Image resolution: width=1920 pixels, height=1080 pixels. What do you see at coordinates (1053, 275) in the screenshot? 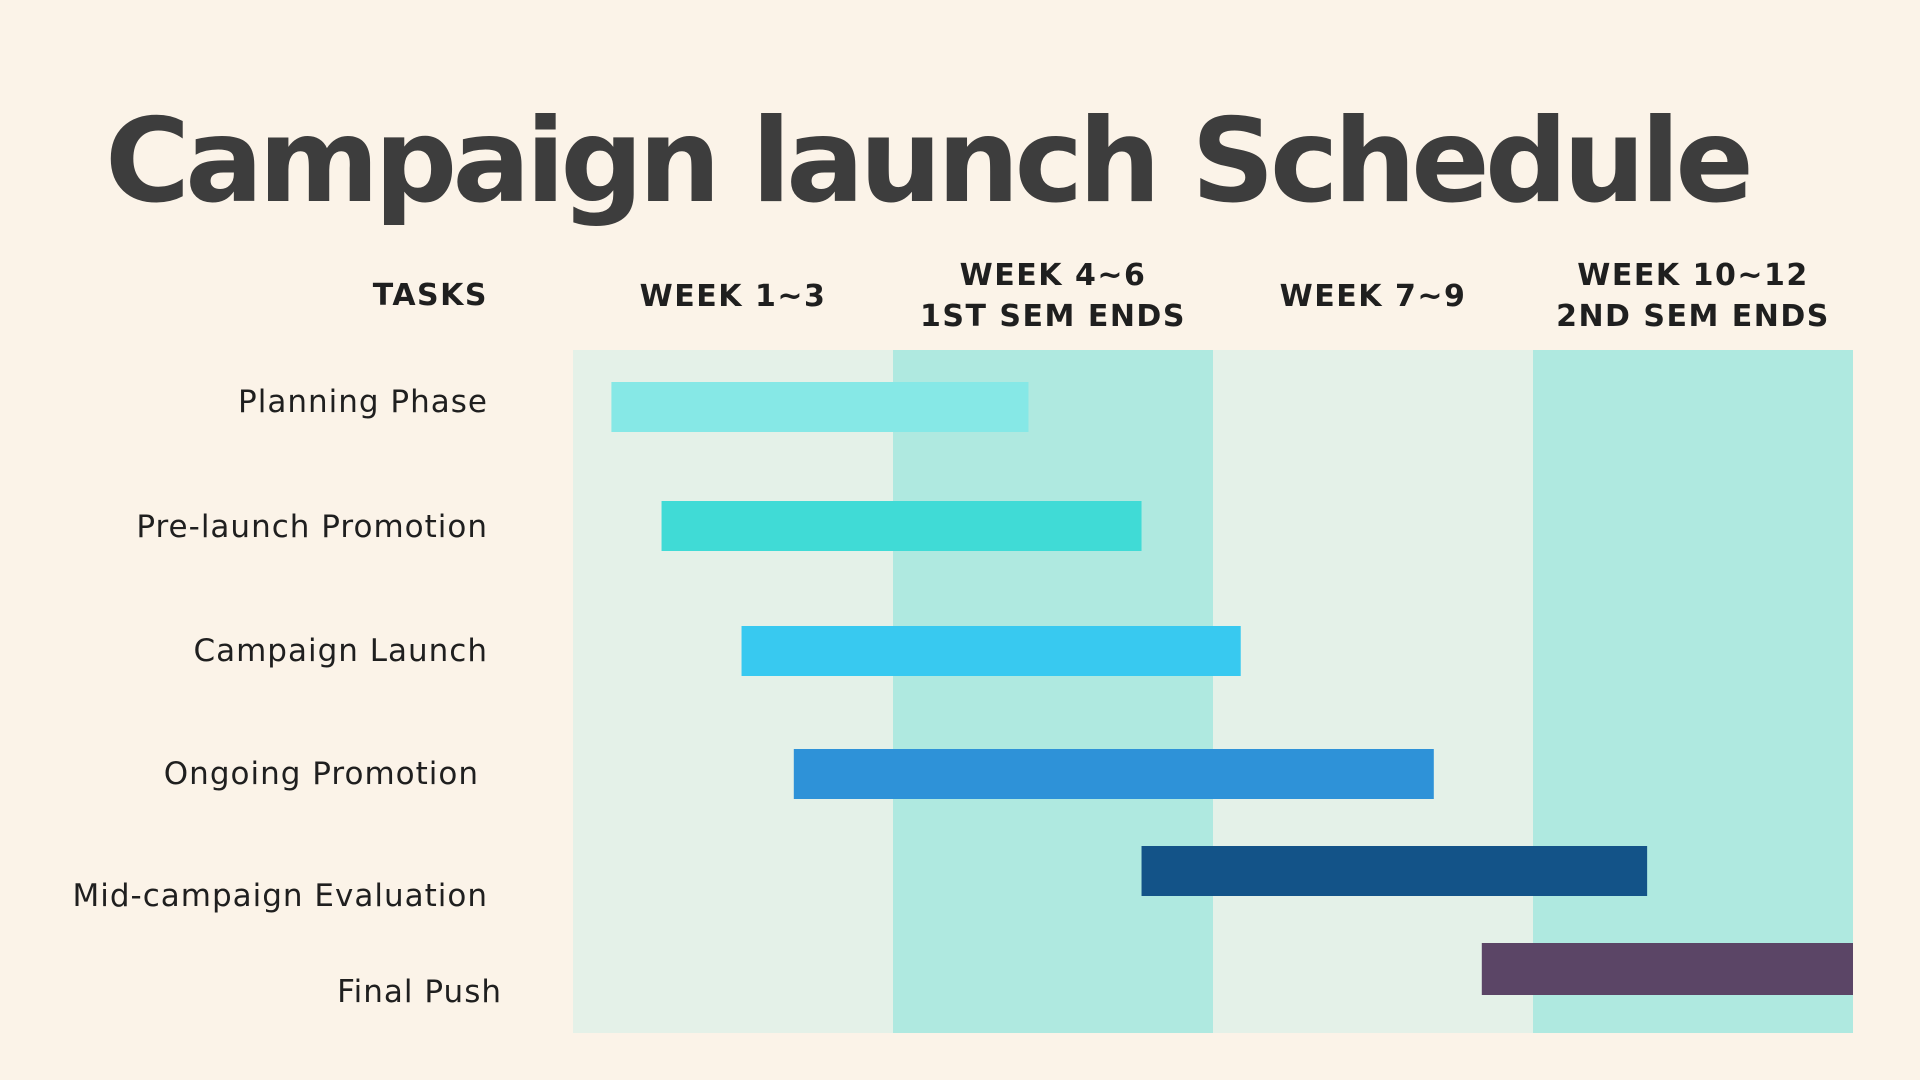
I see `period-header-line-1: WEEK 4~6` at bounding box center [1053, 275].